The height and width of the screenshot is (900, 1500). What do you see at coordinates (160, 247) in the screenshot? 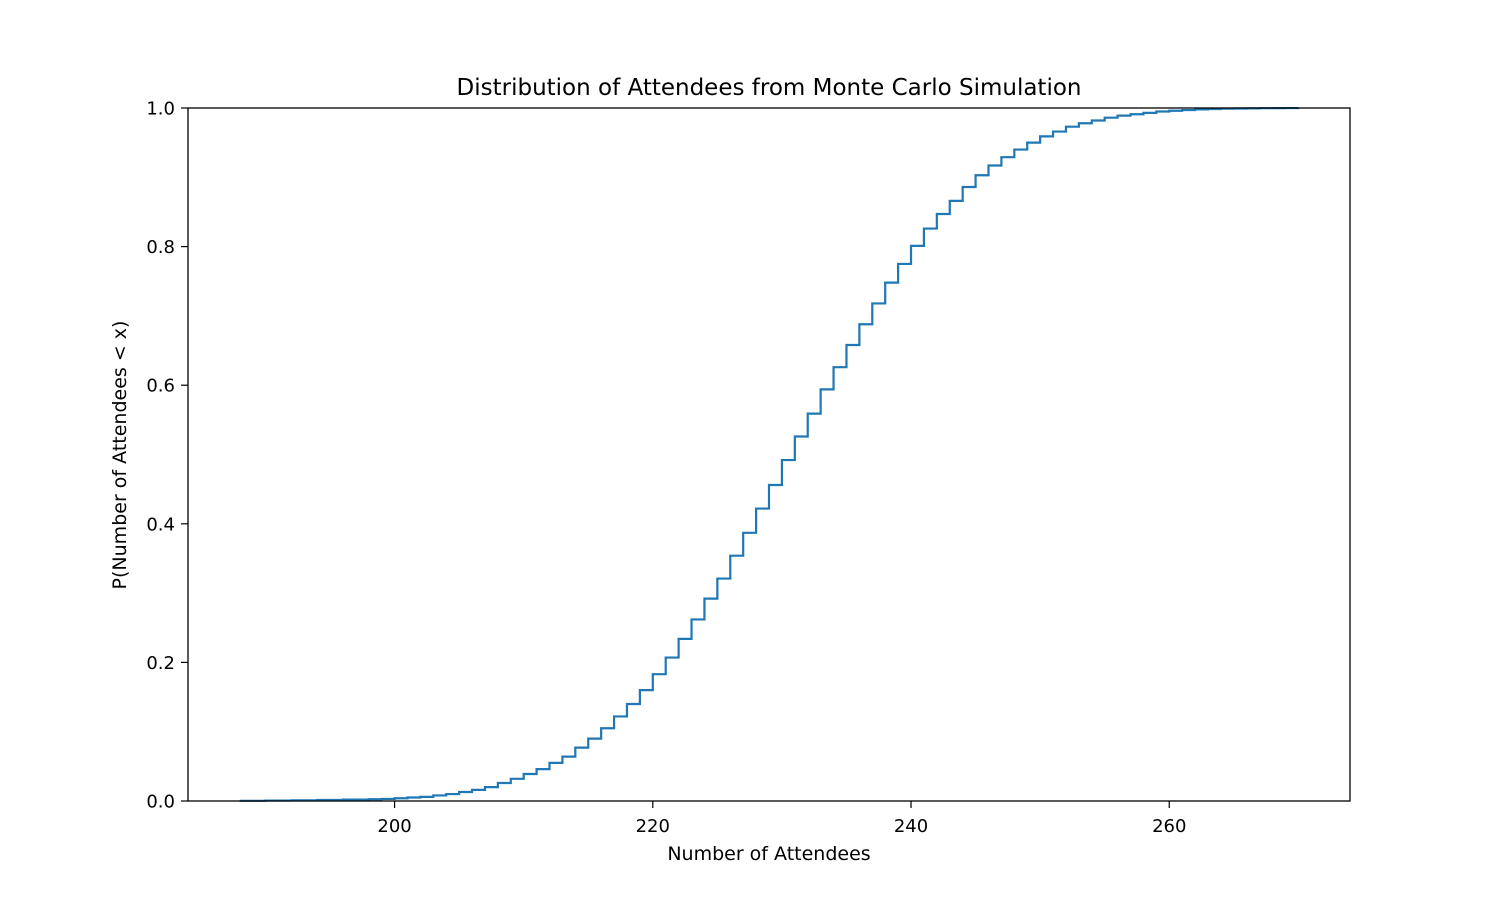
I see `y-tick-label-0.8: 0.8` at bounding box center [160, 247].